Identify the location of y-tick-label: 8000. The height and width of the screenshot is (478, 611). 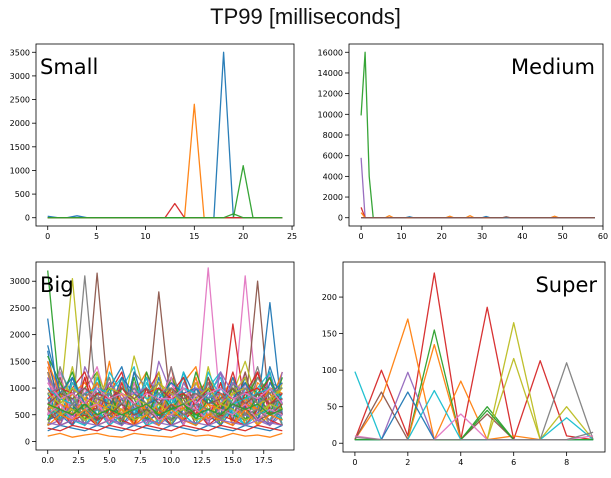
(333, 135).